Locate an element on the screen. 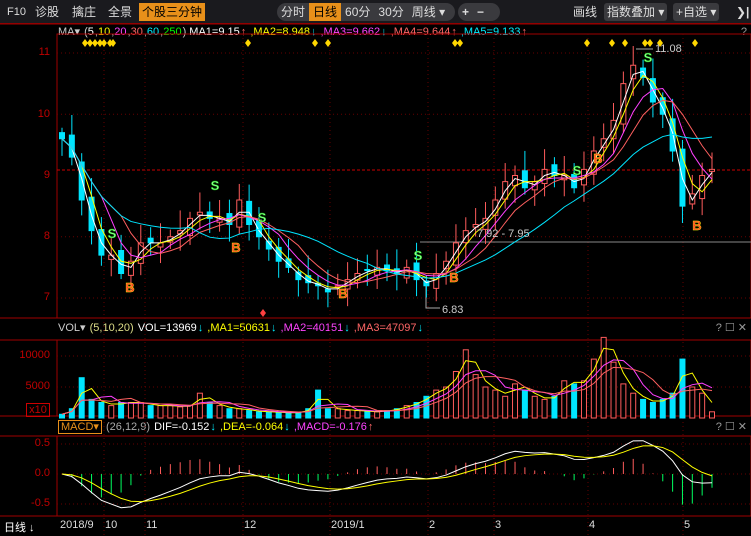 This screenshot has height=536, width=751. period-switch: 日线 ↓ is located at coordinates (19, 528).